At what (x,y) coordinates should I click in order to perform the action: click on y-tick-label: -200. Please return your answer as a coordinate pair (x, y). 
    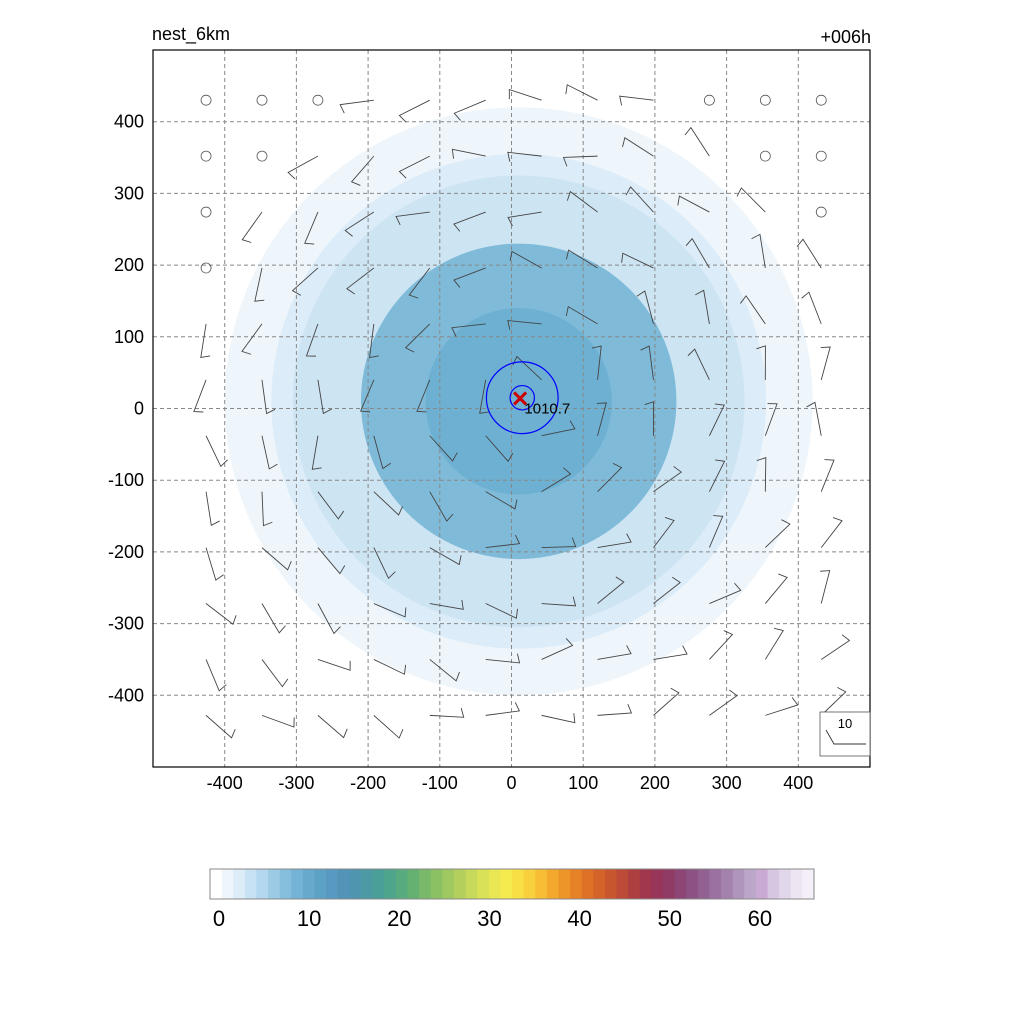
    Looking at the image, I should click on (126, 552).